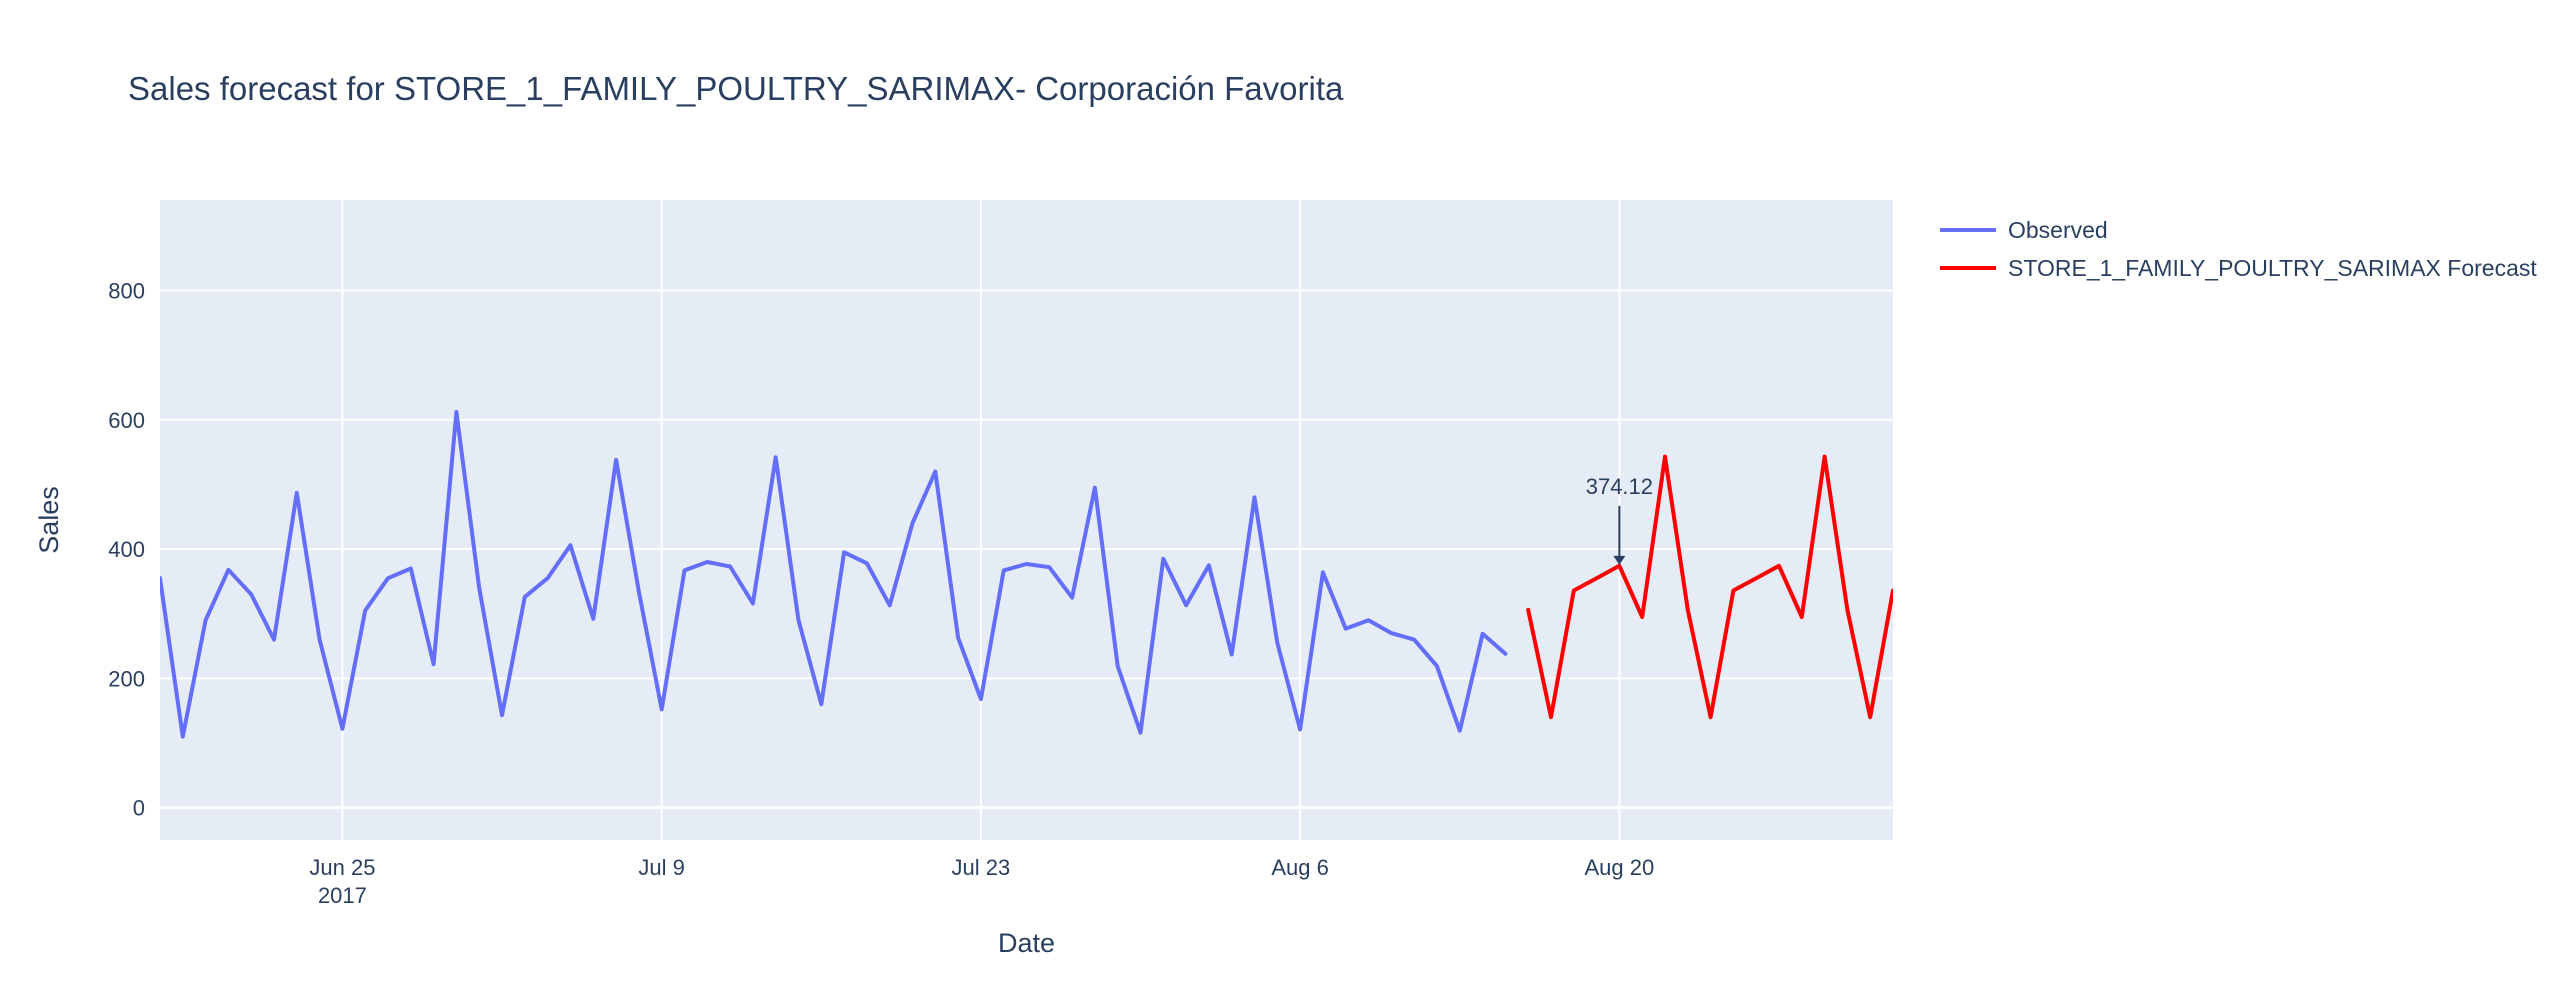  What do you see at coordinates (342, 895) in the screenshot?
I see `x-tick-sublabel: 2017` at bounding box center [342, 895].